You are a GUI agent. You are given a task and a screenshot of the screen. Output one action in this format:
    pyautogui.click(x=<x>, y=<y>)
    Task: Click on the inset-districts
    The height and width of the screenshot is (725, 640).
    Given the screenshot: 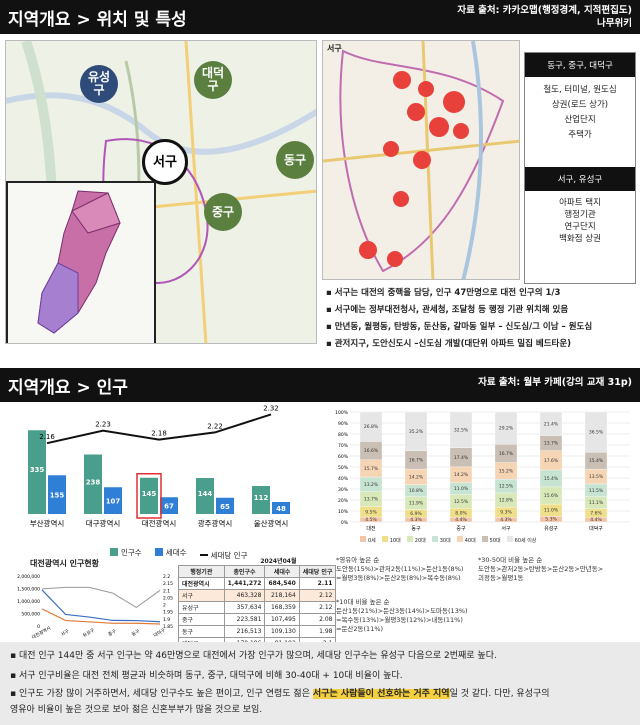 What is the action you would take?
    pyautogui.click(x=79, y=262)
    